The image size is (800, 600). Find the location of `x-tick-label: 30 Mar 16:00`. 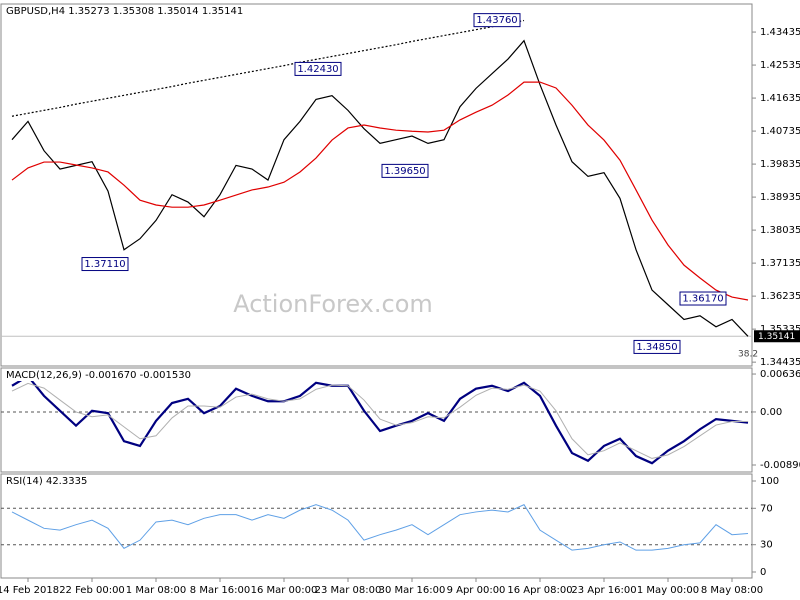

x-tick-label: 30 Mar 16:00 is located at coordinates (412, 590).